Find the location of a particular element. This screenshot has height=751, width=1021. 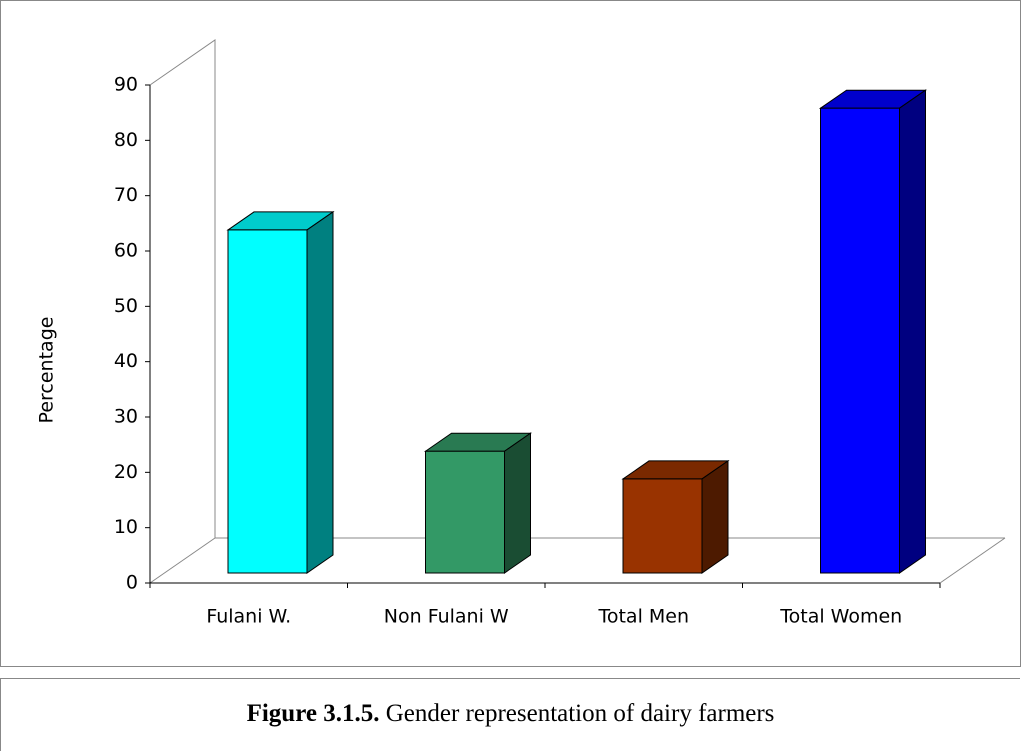

y-tick-label: 50 is located at coordinates (126, 306).